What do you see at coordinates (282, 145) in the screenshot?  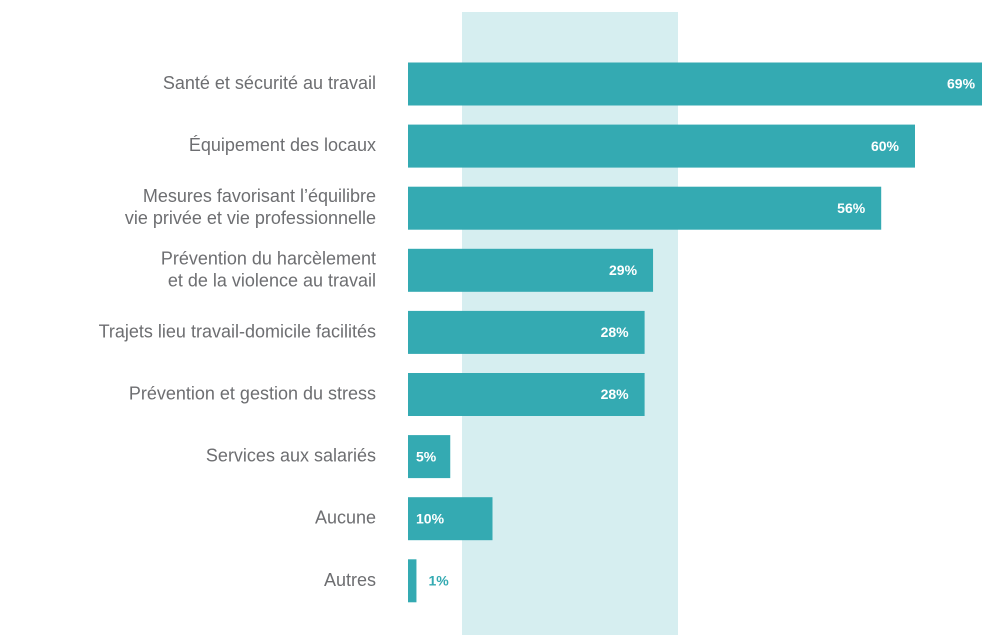 I see `category-label: Équipement des locaux` at bounding box center [282, 145].